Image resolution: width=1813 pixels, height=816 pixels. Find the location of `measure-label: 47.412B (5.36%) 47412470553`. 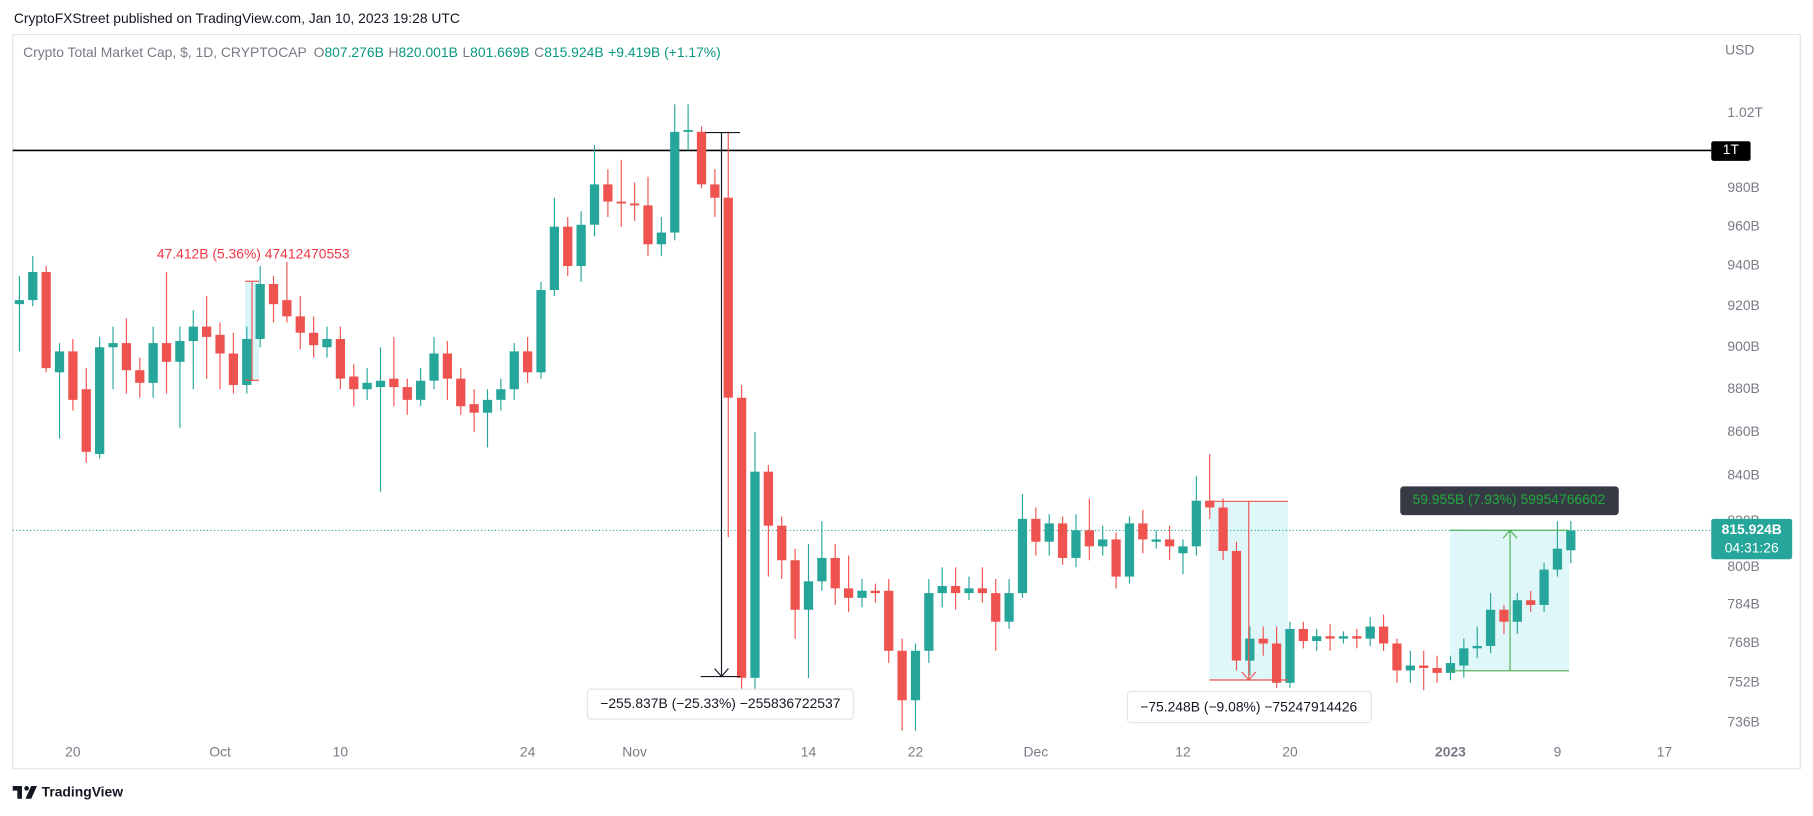

measure-label: 47.412B (5.36%) 47412470553 is located at coordinates (253, 253).